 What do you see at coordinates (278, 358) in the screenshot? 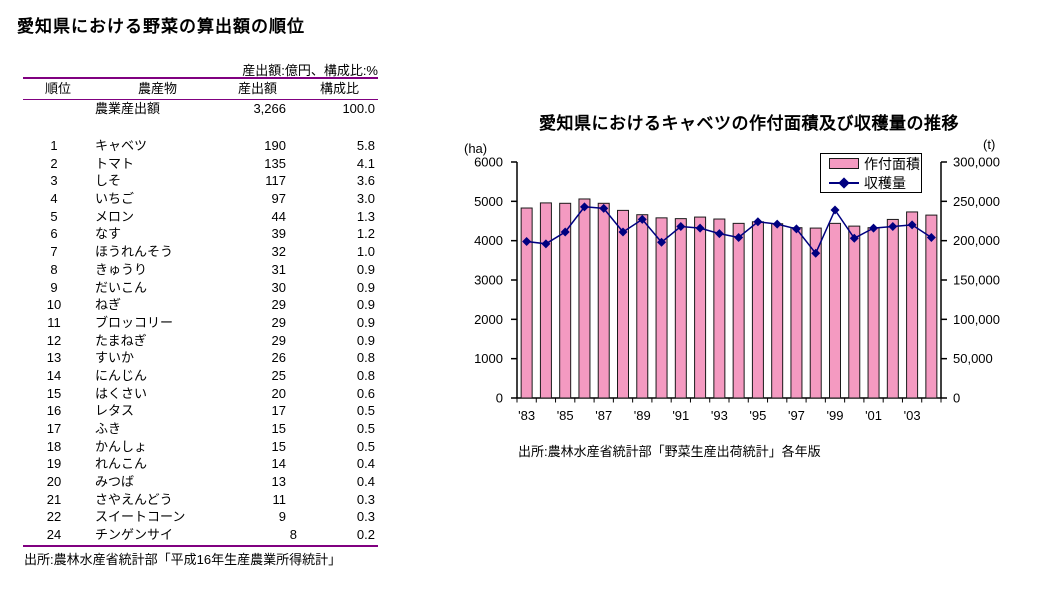
I see `cell-value: 26` at bounding box center [278, 358].